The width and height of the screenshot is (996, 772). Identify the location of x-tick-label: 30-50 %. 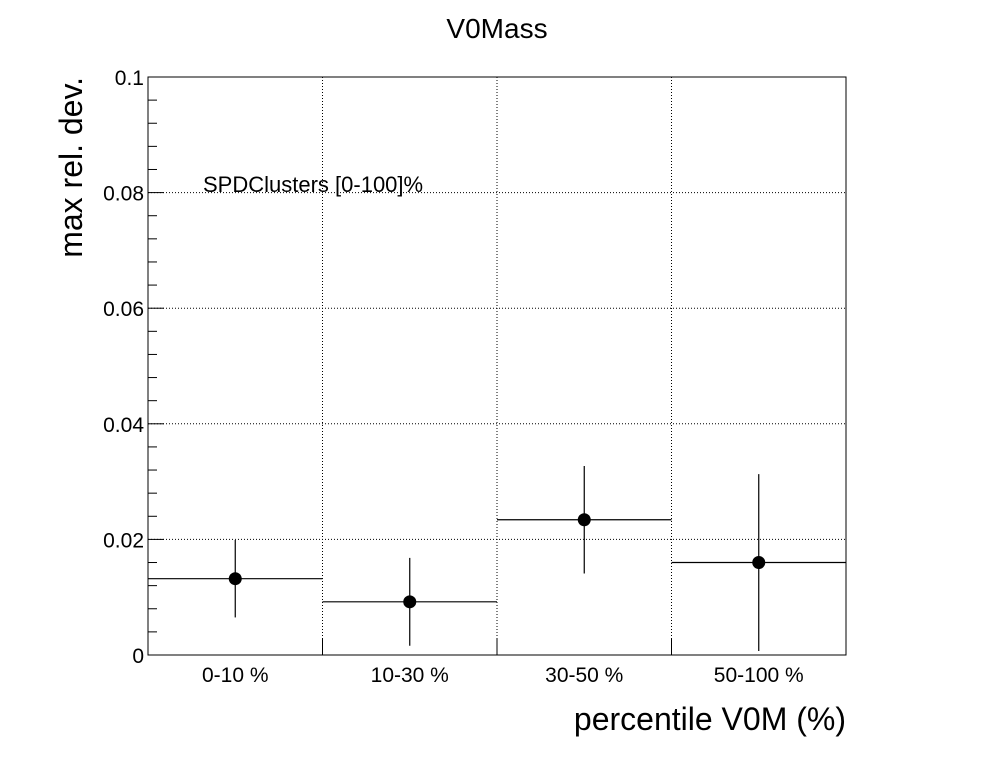
(584, 675).